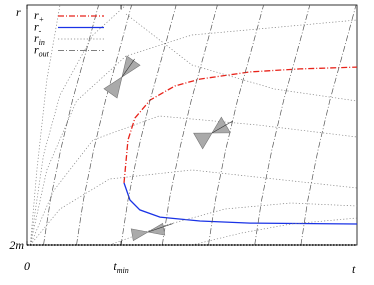 The image size is (374, 285). What do you see at coordinates (123, 270) in the screenshot?
I see `x-tick-label-sub: min` at bounding box center [123, 270].